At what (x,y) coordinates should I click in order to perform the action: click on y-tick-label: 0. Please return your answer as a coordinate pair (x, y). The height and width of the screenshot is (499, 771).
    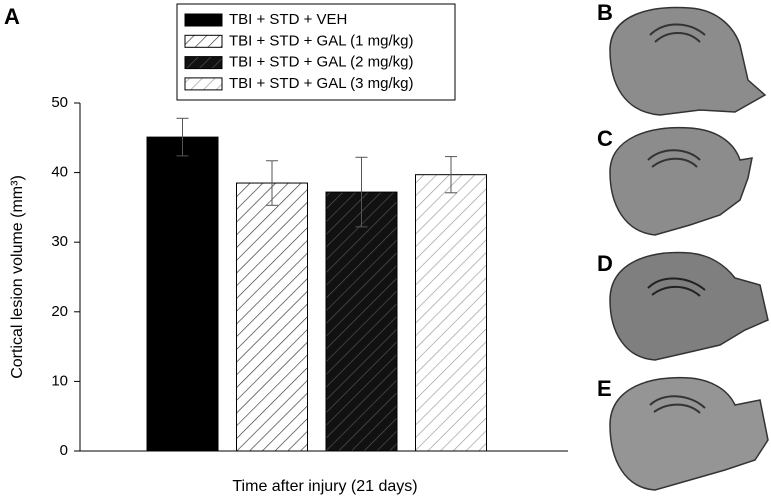
    Looking at the image, I should click on (64, 450).